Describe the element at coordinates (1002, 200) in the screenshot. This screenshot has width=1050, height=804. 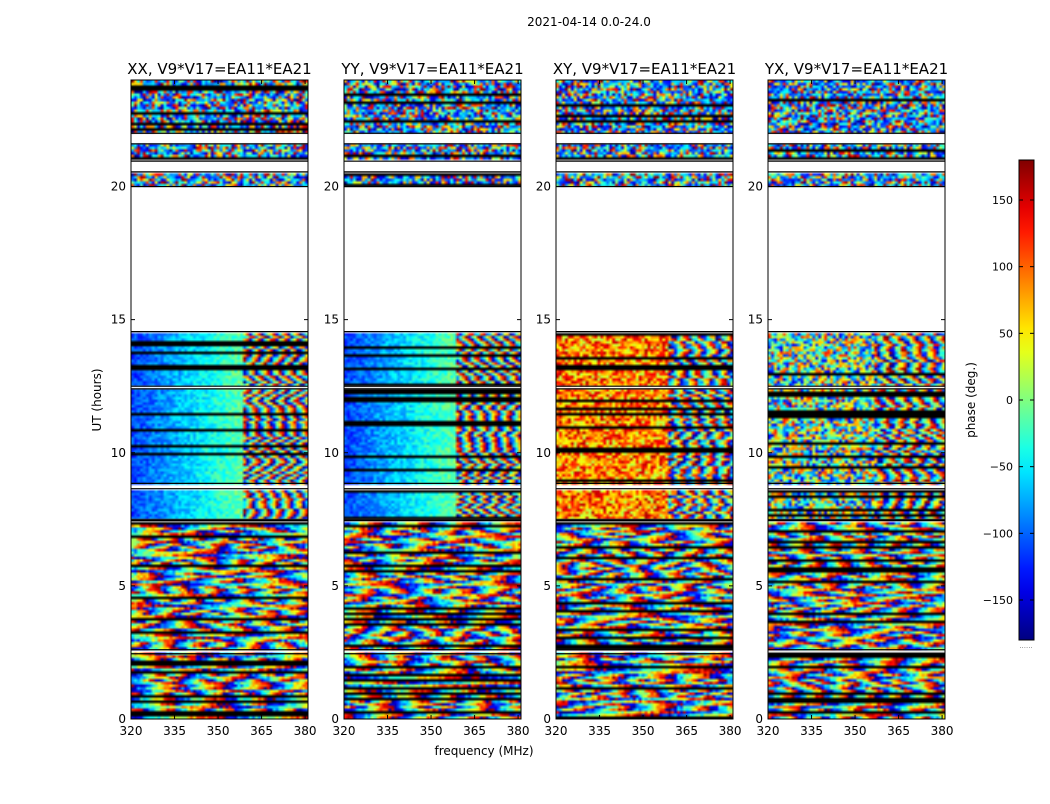
I see `colorbar-tick-label: 150` at that location.